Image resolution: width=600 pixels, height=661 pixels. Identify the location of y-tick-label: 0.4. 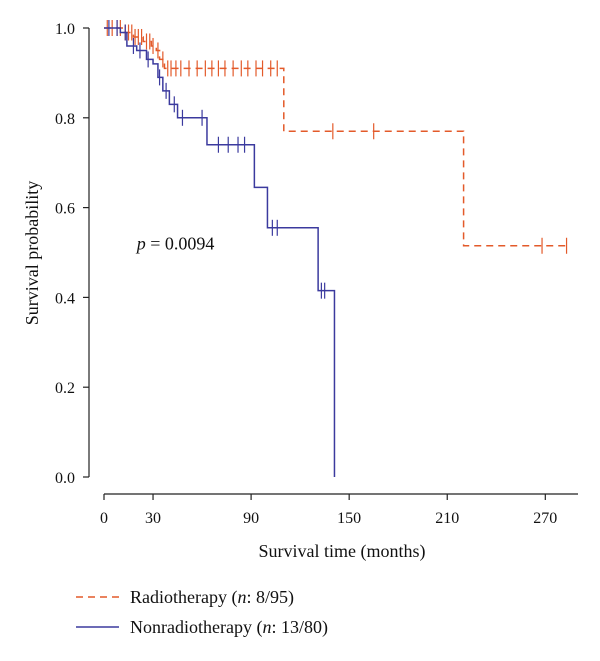
(65, 298).